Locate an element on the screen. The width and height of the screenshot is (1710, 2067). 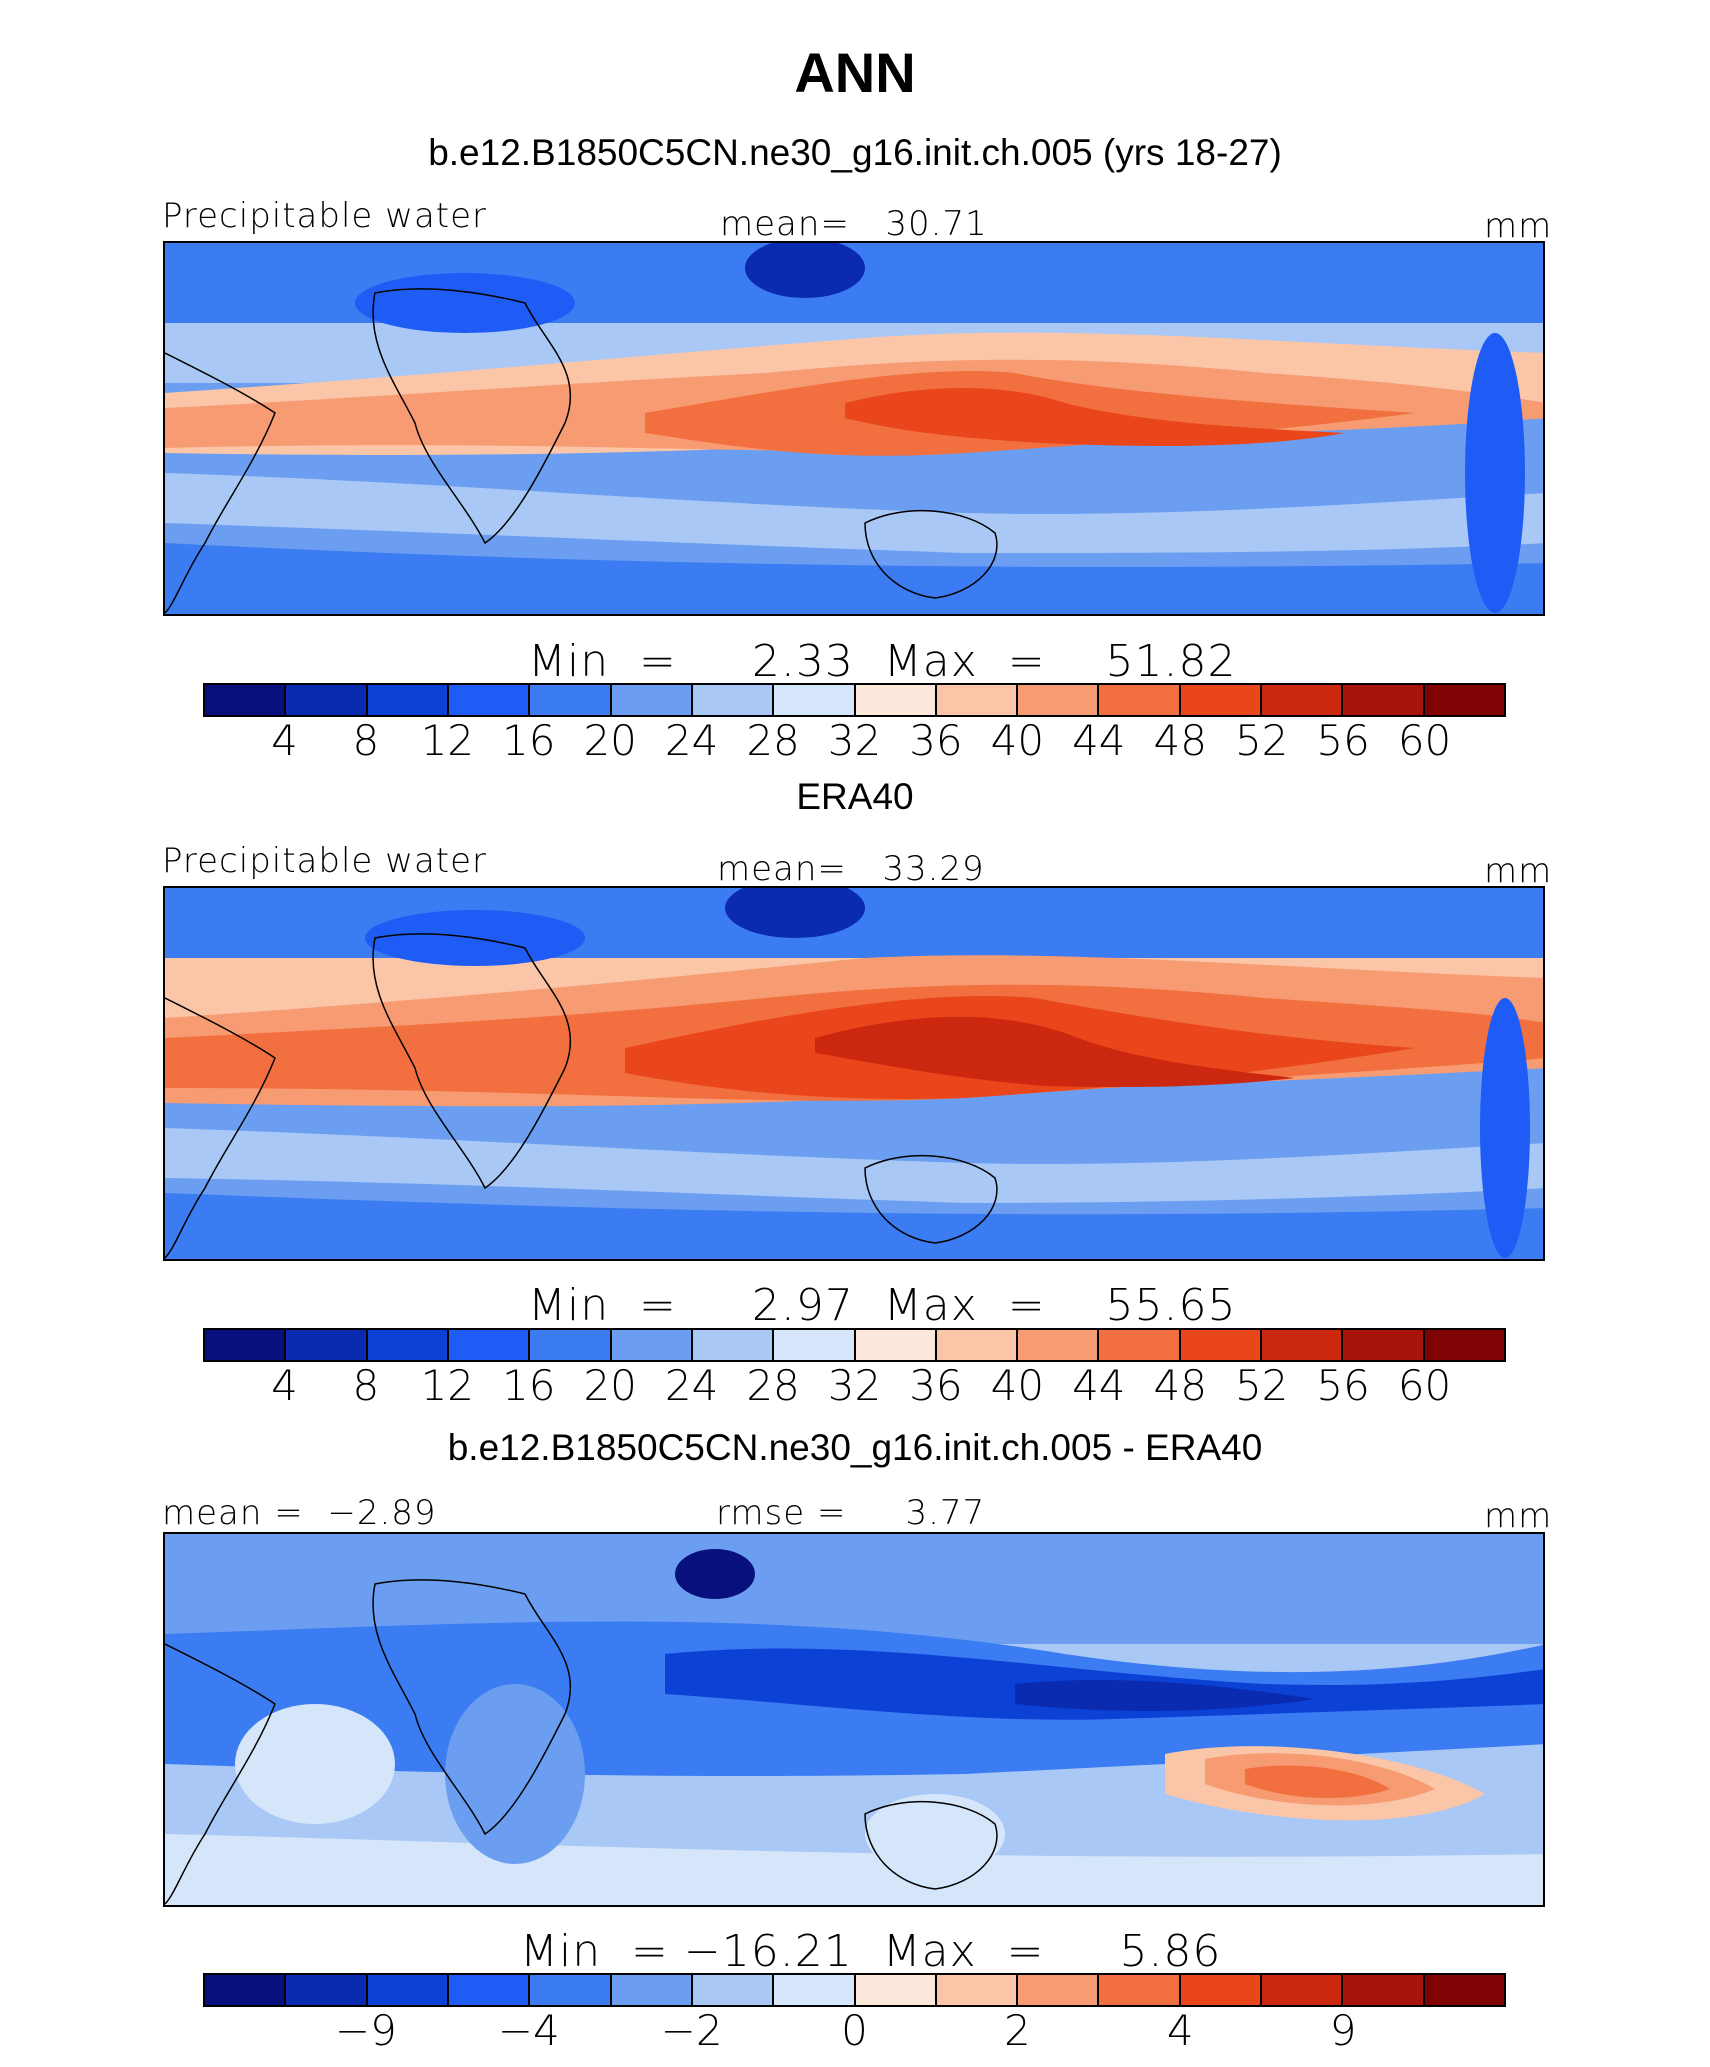
panel-2-contour-field is located at coordinates (854, 1073).